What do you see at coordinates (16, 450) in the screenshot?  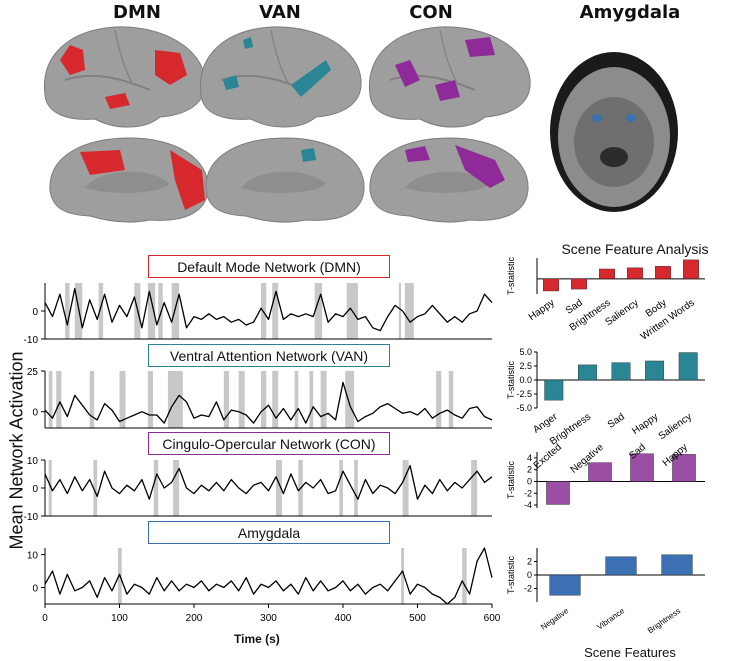 I see `y-axis-label: Mean Network Activation` at bounding box center [16, 450].